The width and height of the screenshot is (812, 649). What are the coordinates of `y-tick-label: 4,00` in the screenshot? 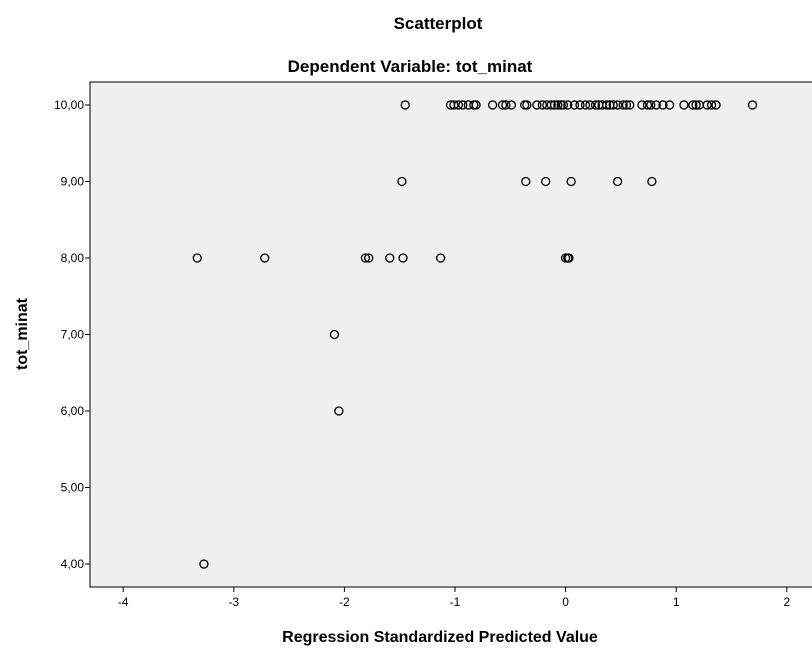 It's located at (73, 564).